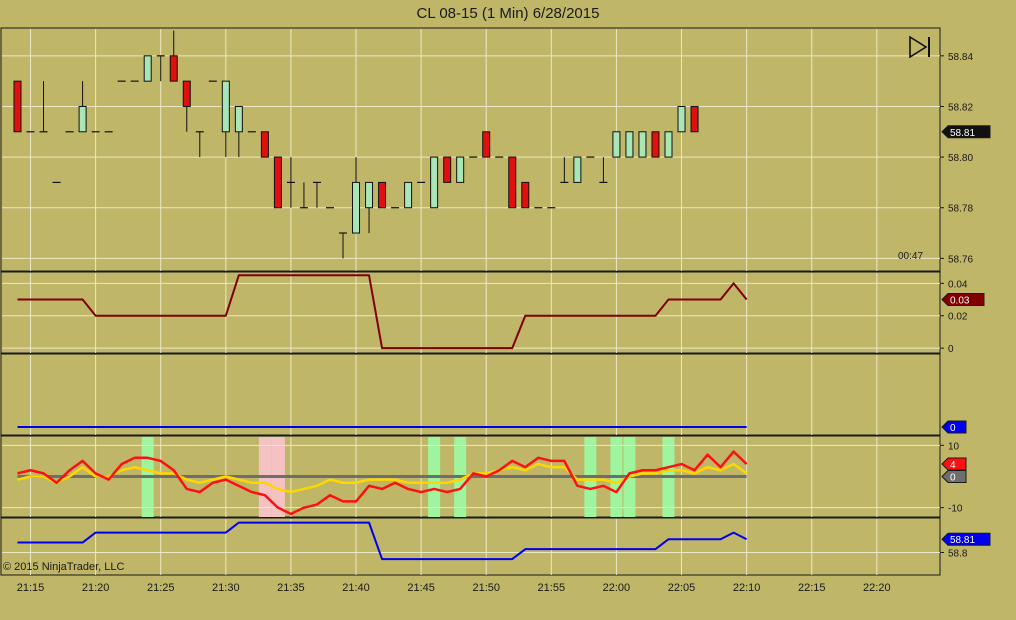 This screenshot has width=1016, height=620. I want to click on last-value-label: 0.03, so click(960, 301).